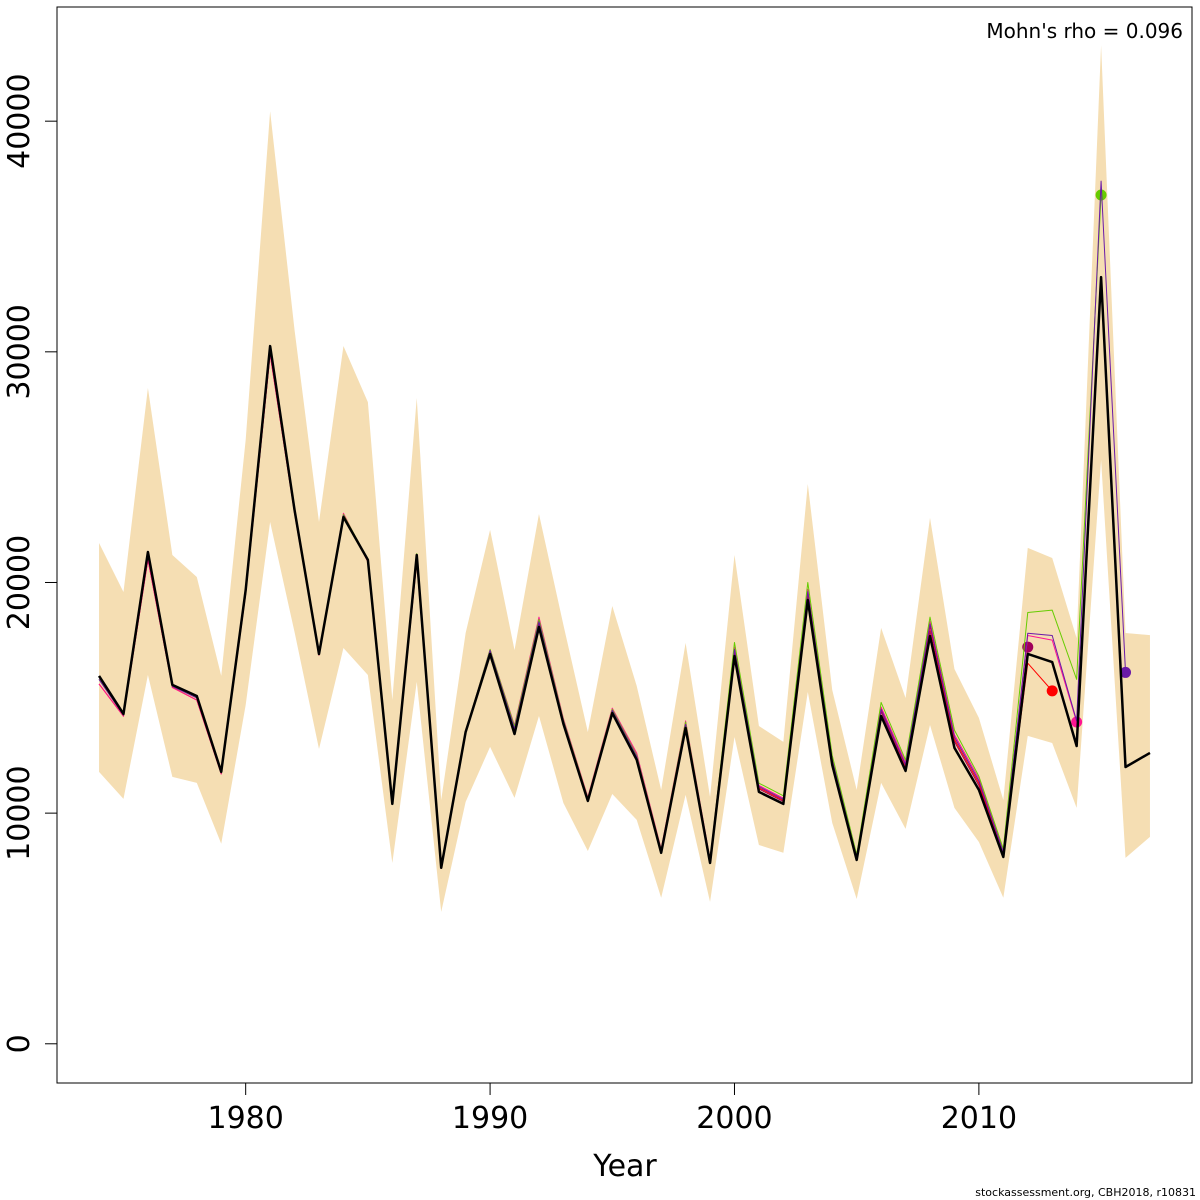  I want to click on y-tick-label: 10000, so click(19, 812).